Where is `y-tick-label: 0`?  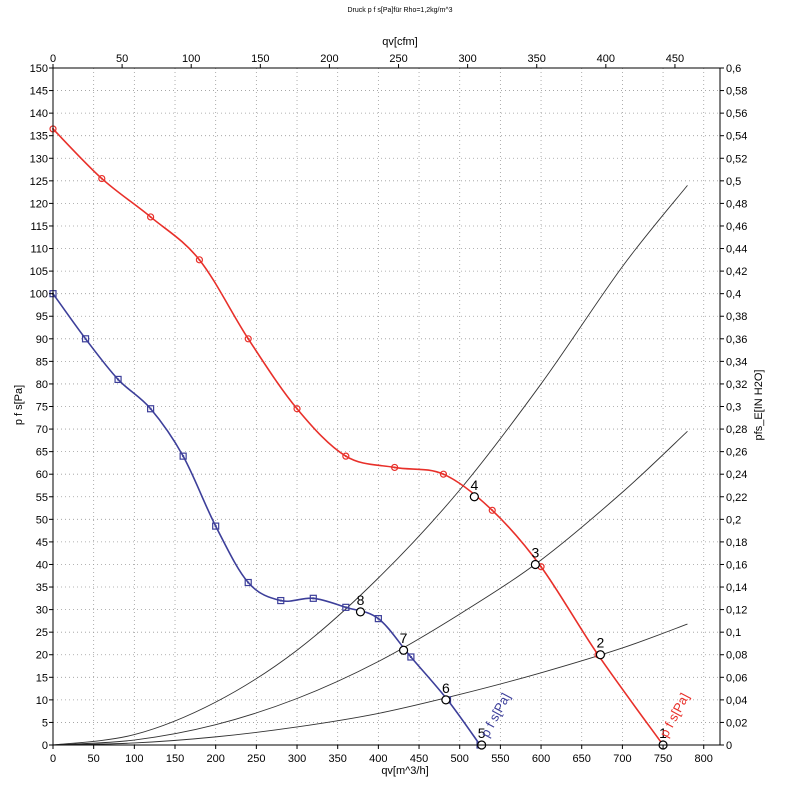
y-tick-label: 0 is located at coordinates (45, 746).